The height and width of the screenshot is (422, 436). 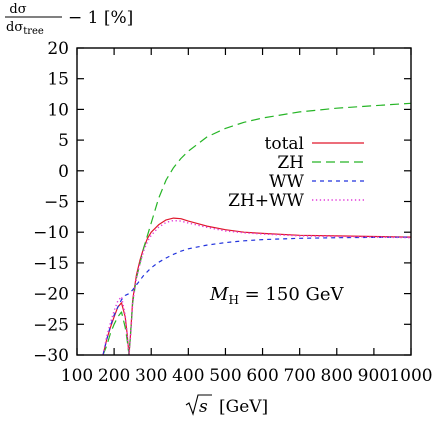 What do you see at coordinates (151, 376) in the screenshot?
I see `x-tick-label: 300` at bounding box center [151, 376].